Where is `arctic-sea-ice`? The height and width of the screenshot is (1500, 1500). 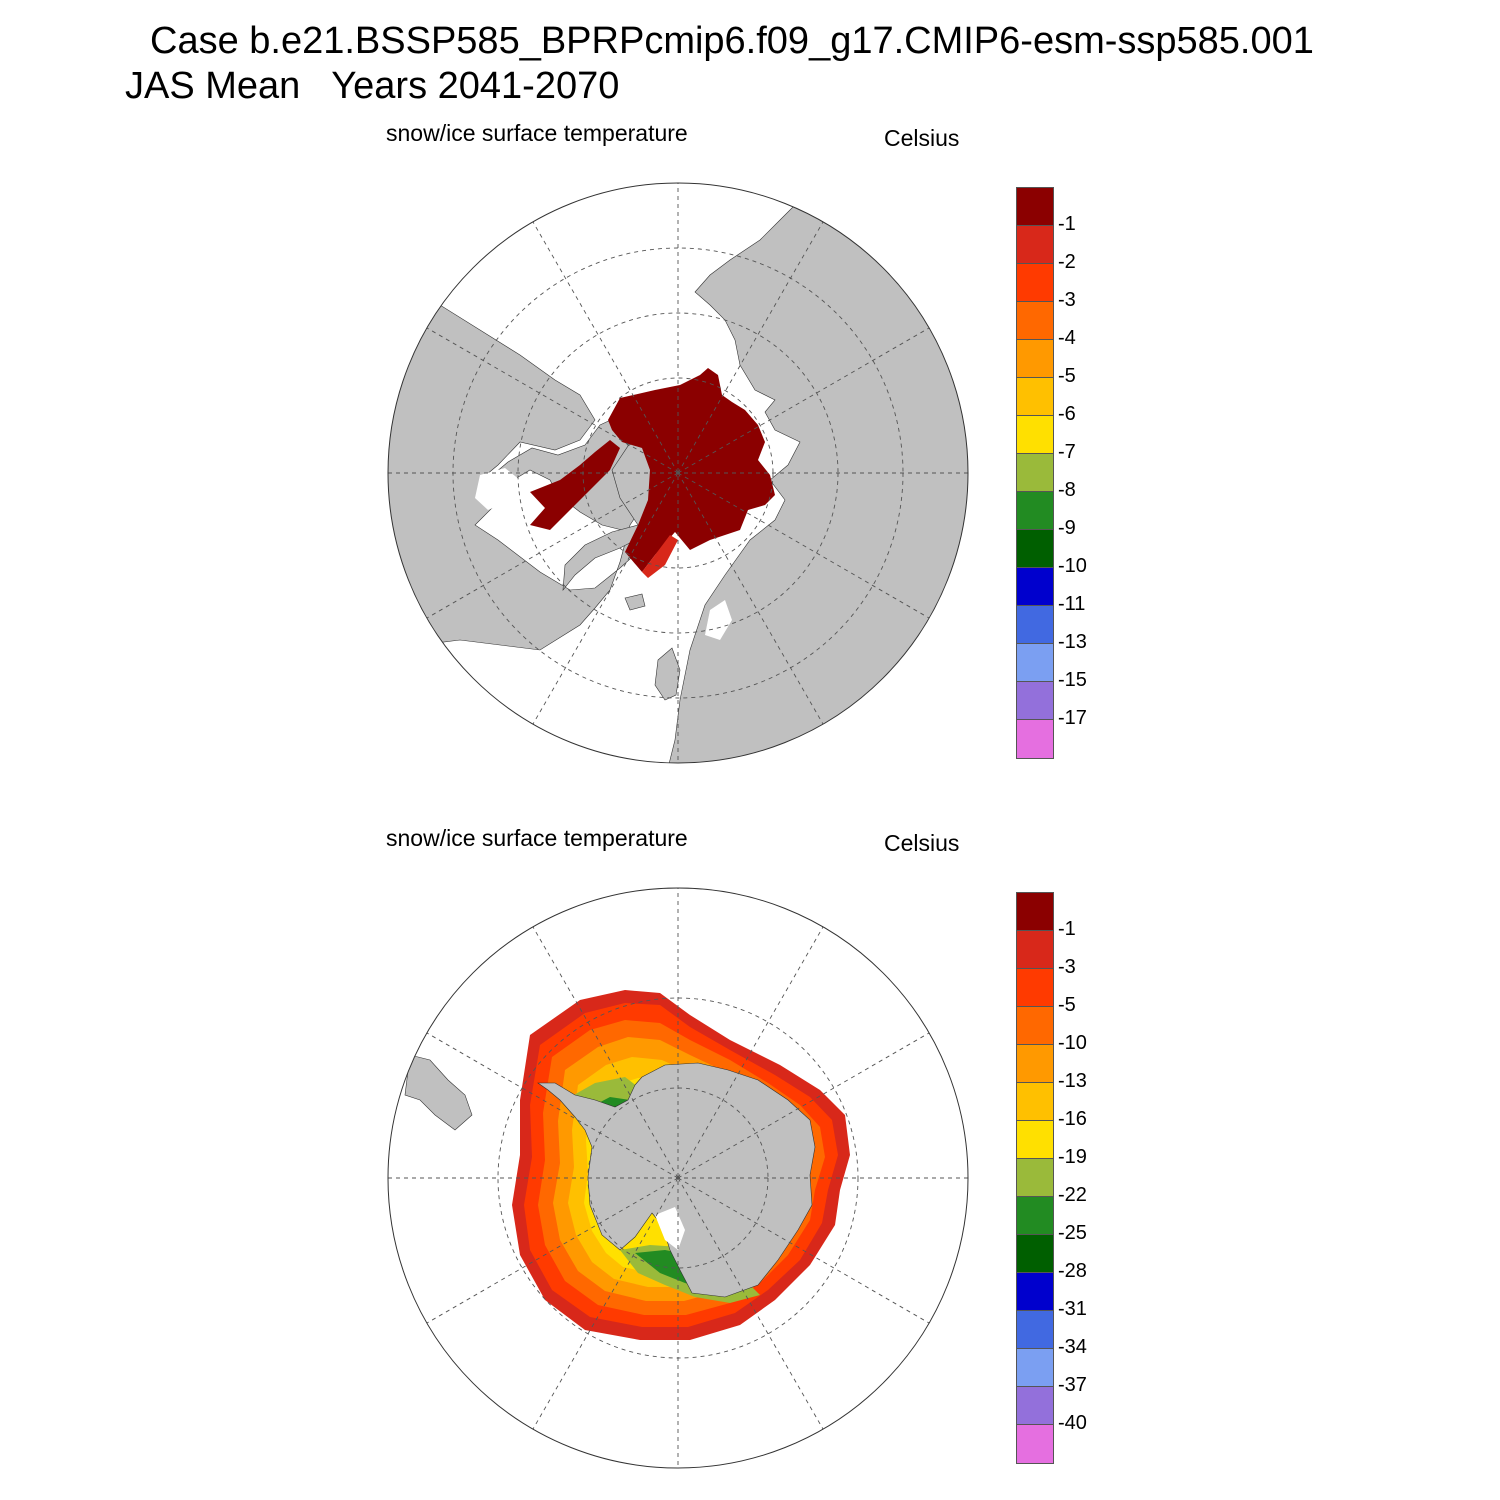
arctic-sea-ice is located at coordinates (691, 470).